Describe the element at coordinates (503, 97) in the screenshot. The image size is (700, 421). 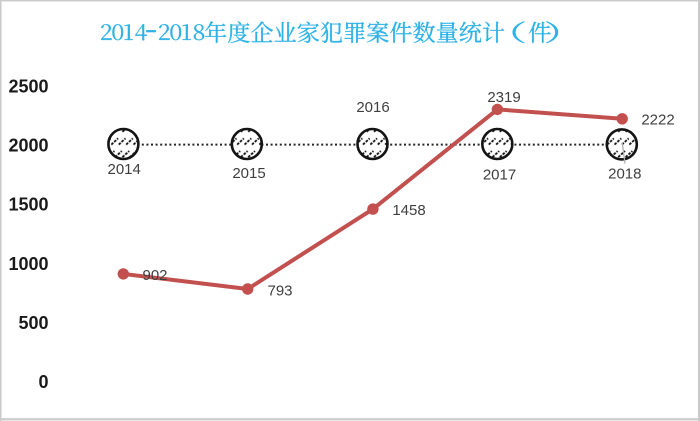
I see `svg-text: 2319` at that location.